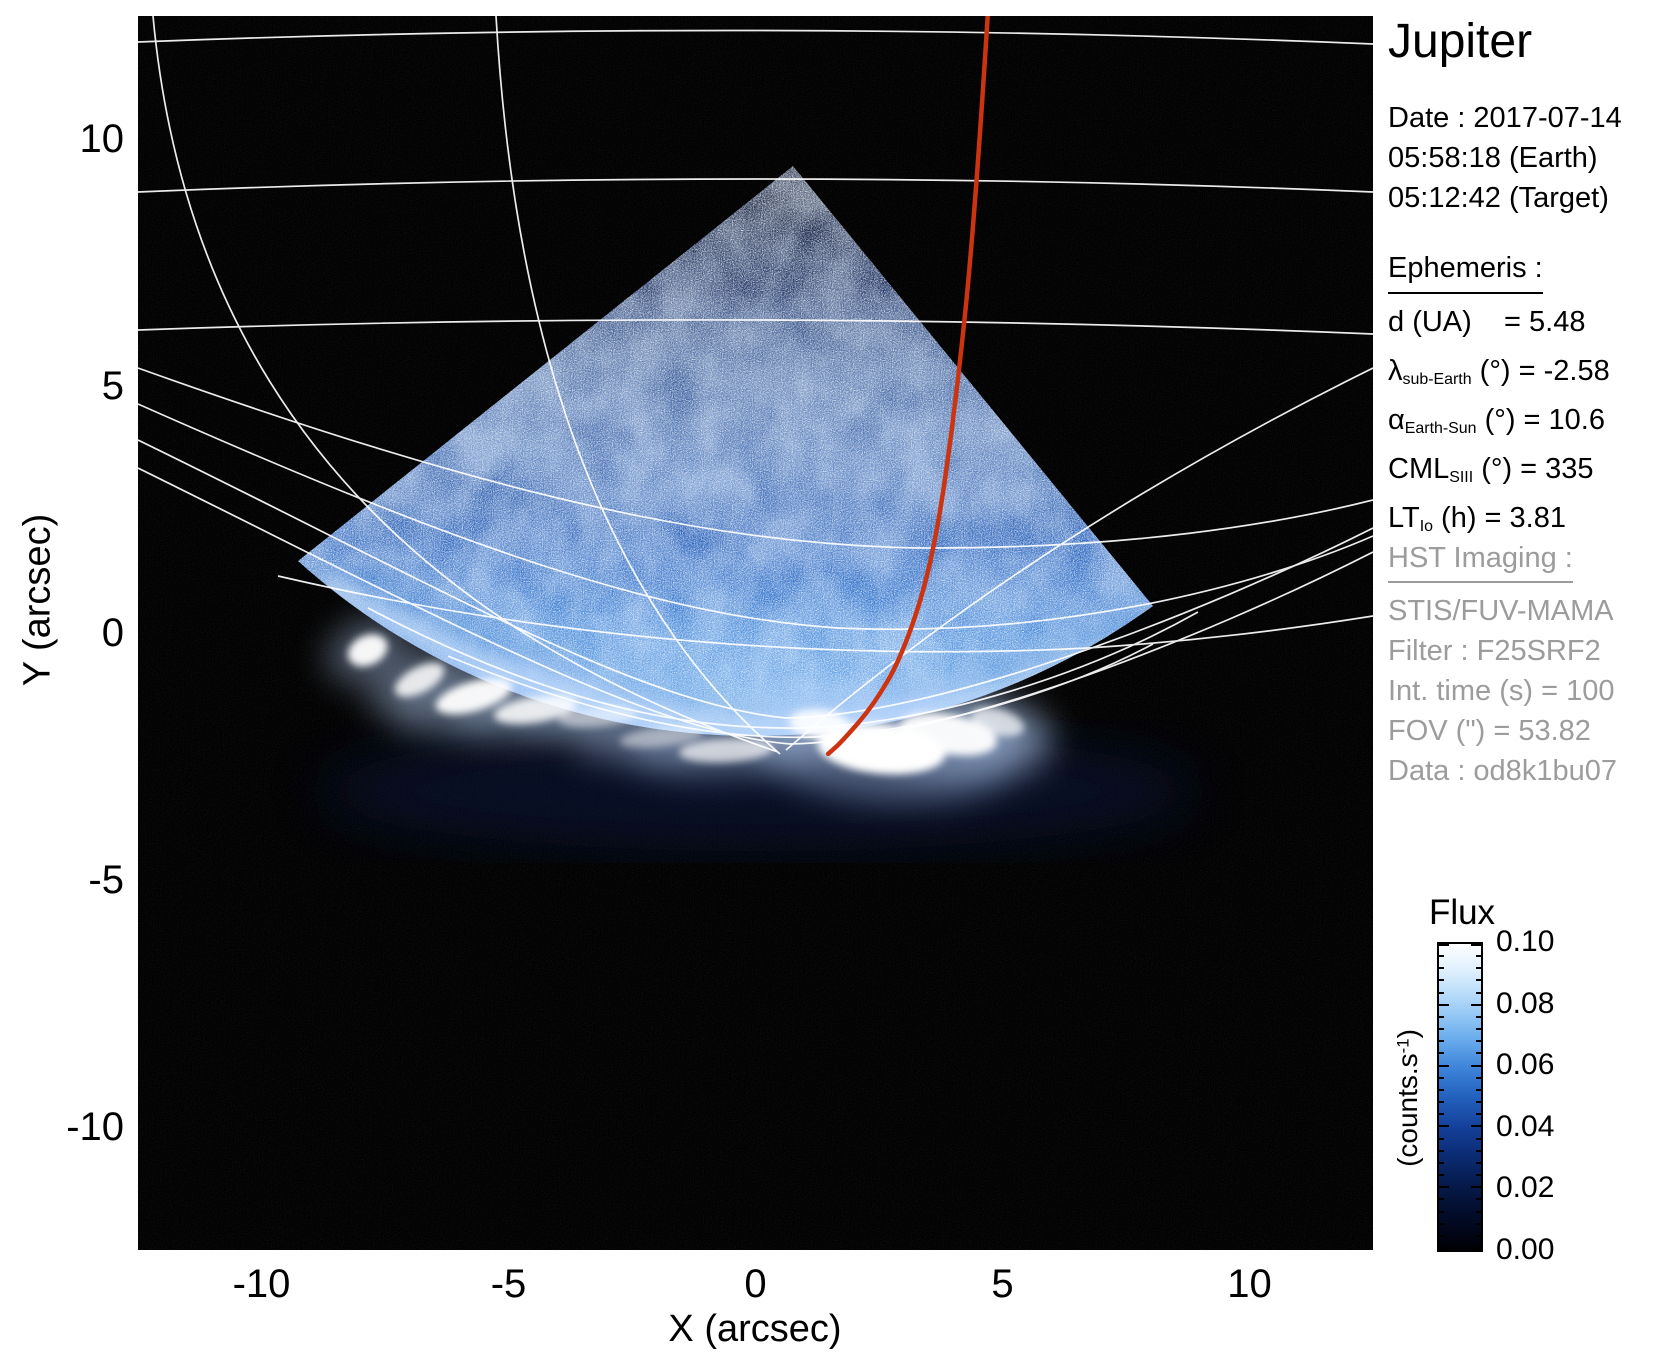 This screenshot has height=1367, width=1677. Describe the element at coordinates (1525, 1003) in the screenshot. I see `colorbar-tick-label: 0.08` at that location.